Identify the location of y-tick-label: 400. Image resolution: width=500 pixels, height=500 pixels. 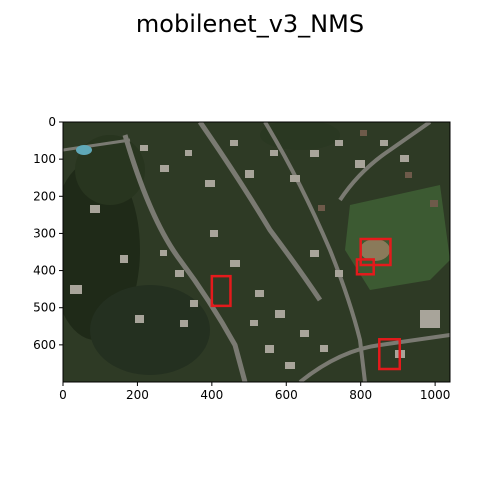
(44, 271).